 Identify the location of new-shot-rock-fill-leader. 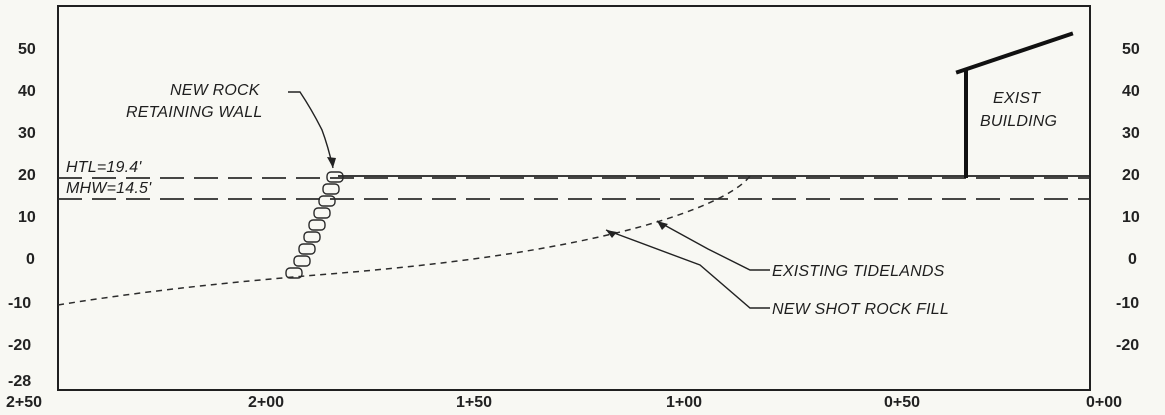
(687, 269).